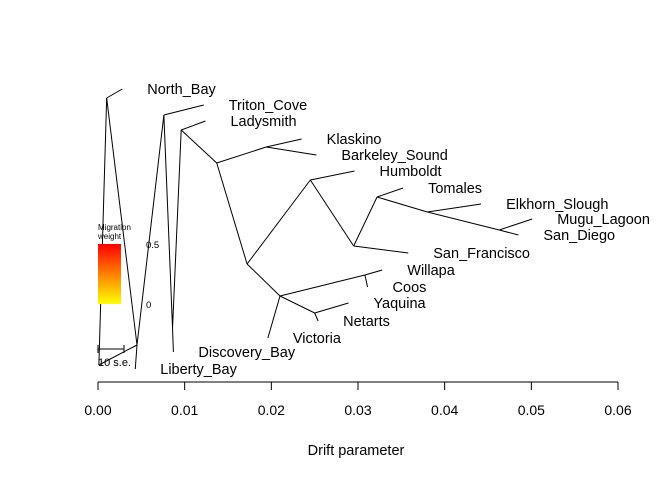 The width and height of the screenshot is (672, 480). I want to click on tip-label: Yaquina, so click(399, 304).